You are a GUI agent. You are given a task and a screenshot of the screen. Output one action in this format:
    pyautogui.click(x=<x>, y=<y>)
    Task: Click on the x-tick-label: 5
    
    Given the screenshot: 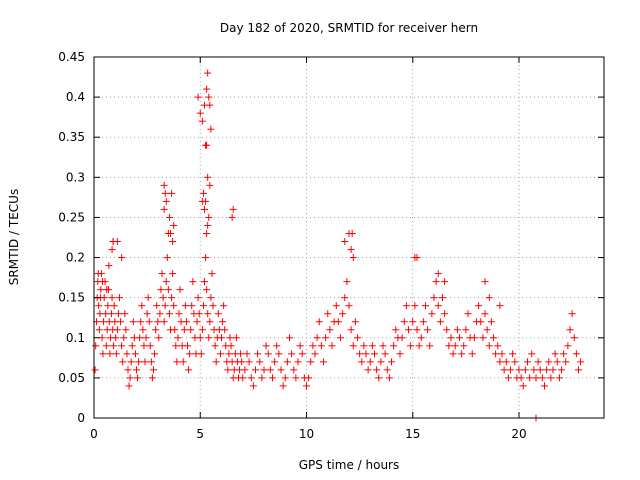 What is the action you would take?
    pyautogui.click(x=200, y=434)
    